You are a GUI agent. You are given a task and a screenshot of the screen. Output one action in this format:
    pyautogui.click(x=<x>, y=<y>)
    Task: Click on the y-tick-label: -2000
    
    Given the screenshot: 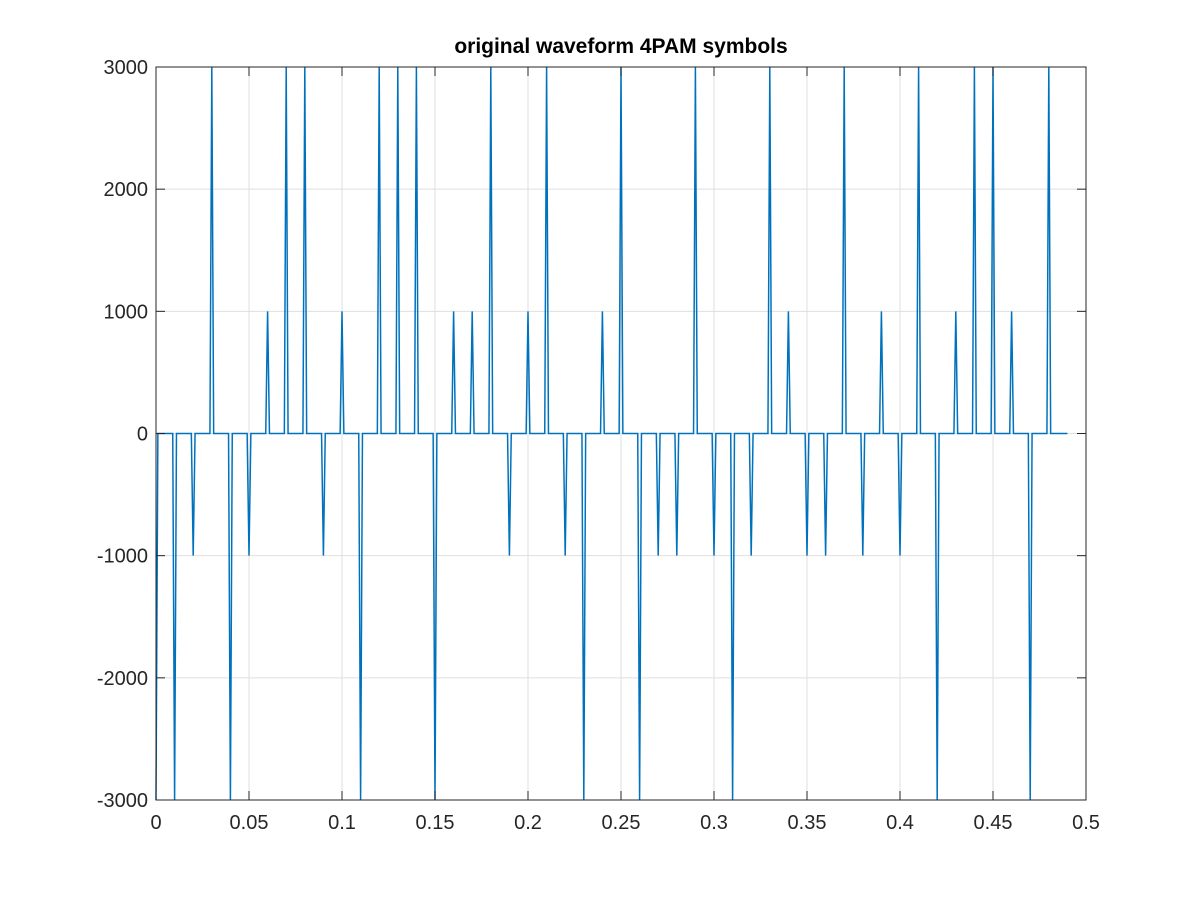 What is the action you would take?
    pyautogui.click(x=122, y=679)
    